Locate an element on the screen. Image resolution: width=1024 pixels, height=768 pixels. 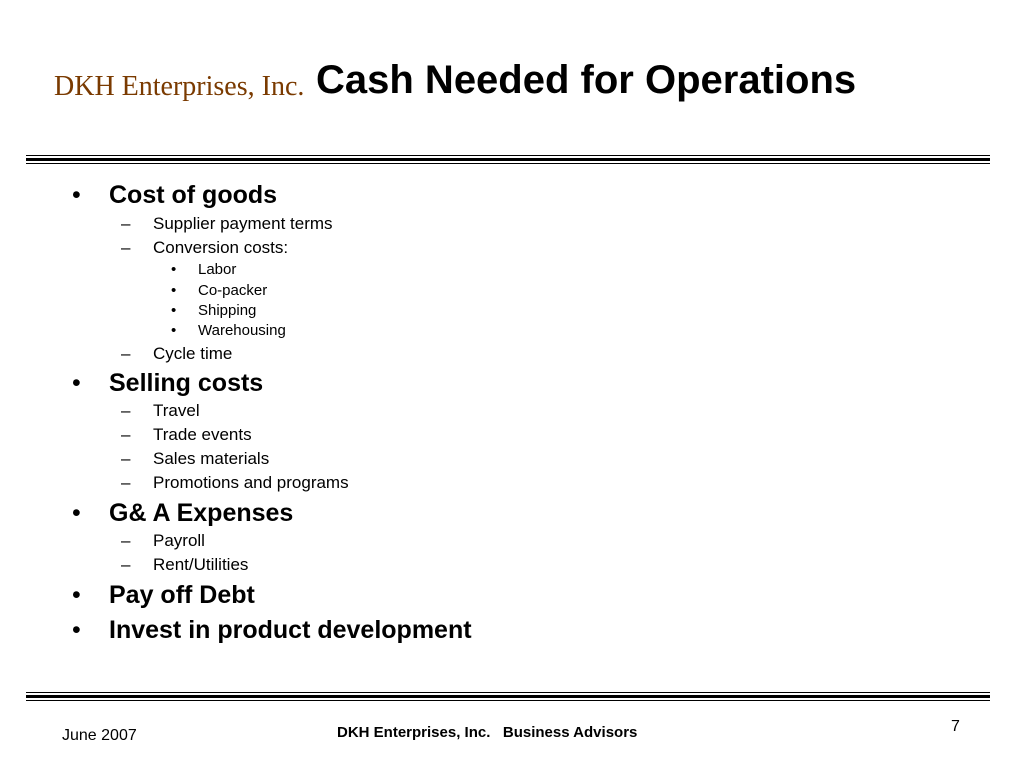
sub-sub-bullet-text: Shipping is located at coordinates (227, 310).